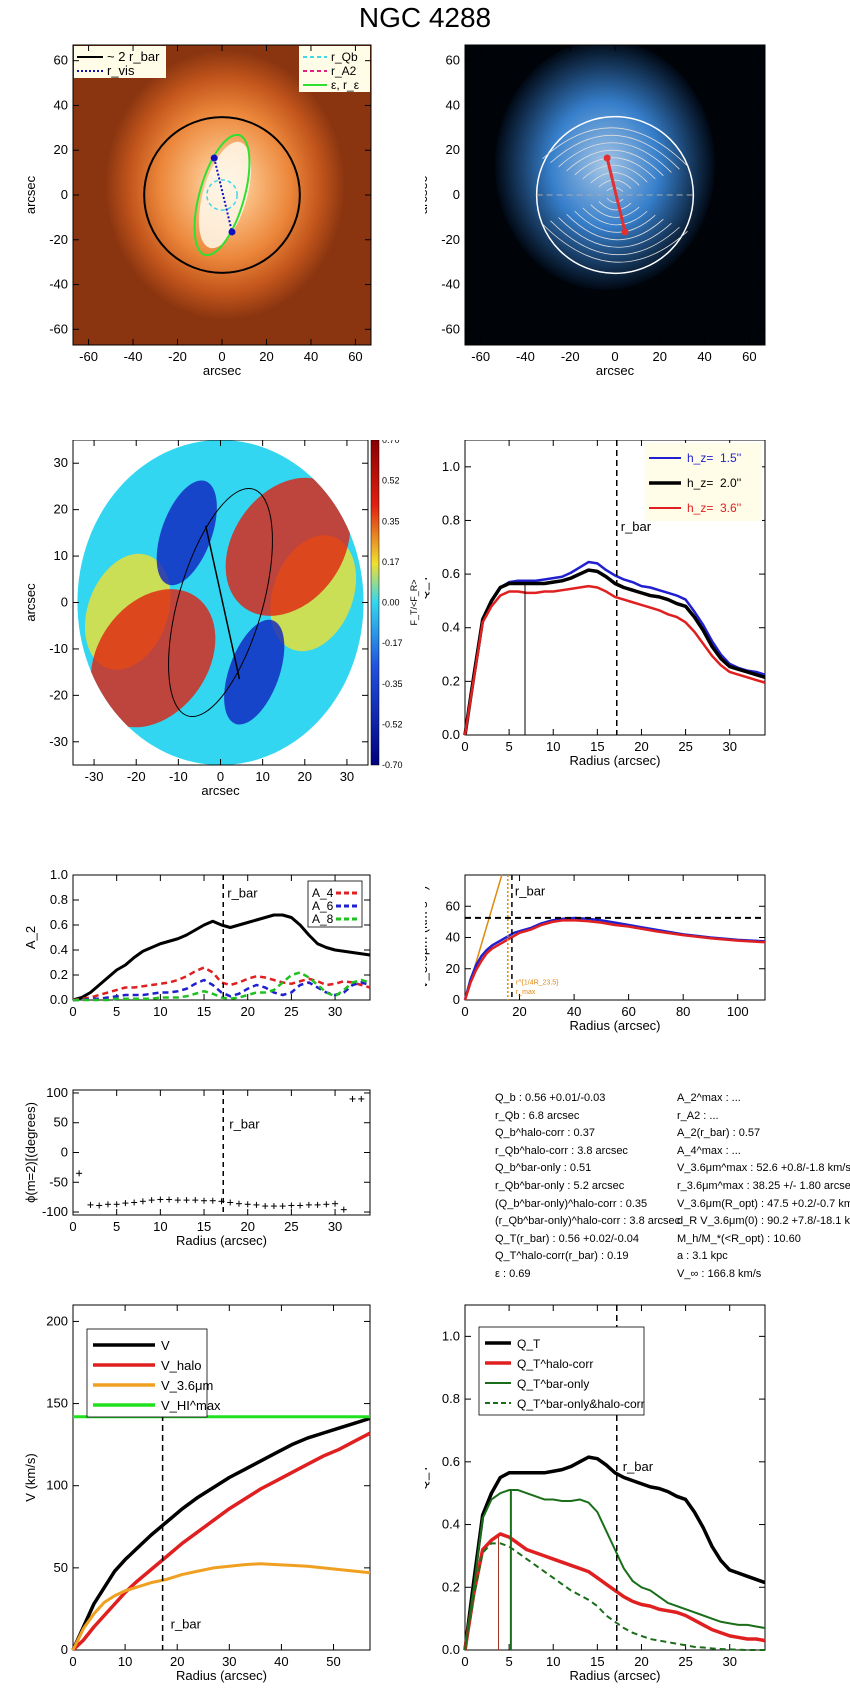 This screenshot has height=1700, width=850. I want to click on colorbar-tick-label: -0.52, so click(392, 724).